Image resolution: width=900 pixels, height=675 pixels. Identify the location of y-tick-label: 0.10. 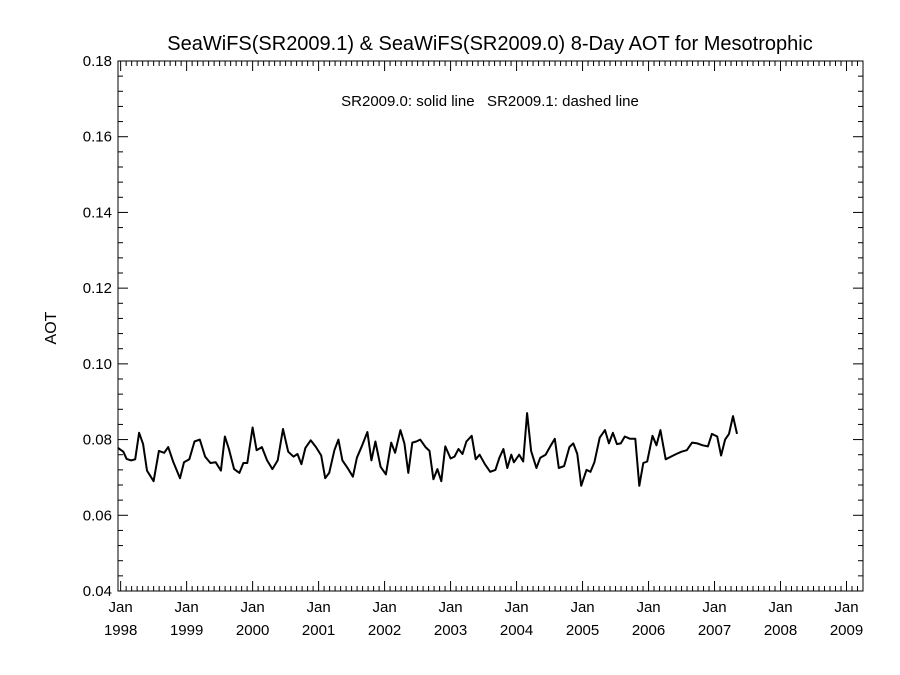
(97, 364).